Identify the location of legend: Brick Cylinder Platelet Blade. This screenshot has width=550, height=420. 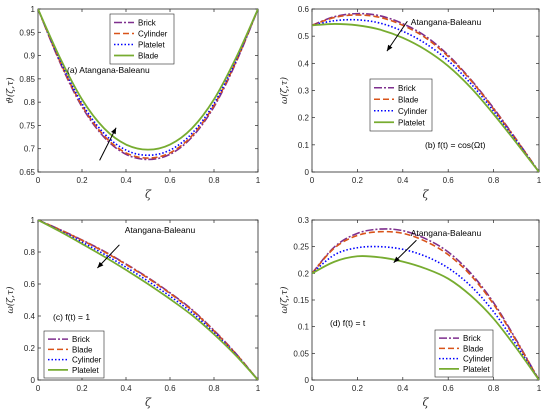
(142, 39).